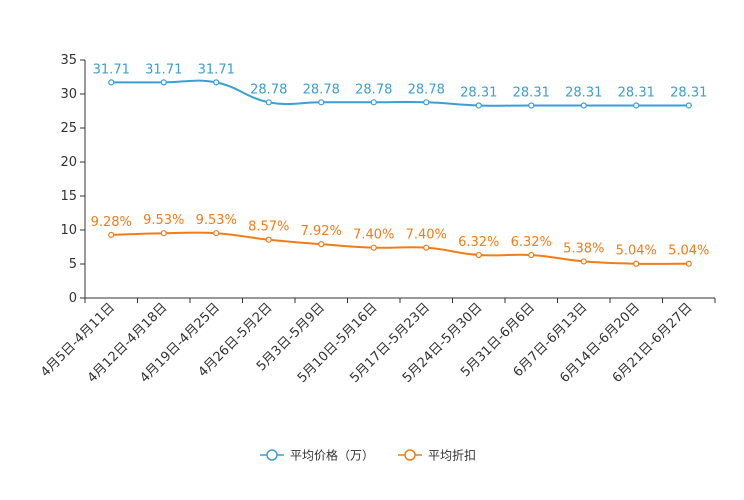 The width and height of the screenshot is (744, 500). I want to click on data-label: 9.28%, so click(111, 222).